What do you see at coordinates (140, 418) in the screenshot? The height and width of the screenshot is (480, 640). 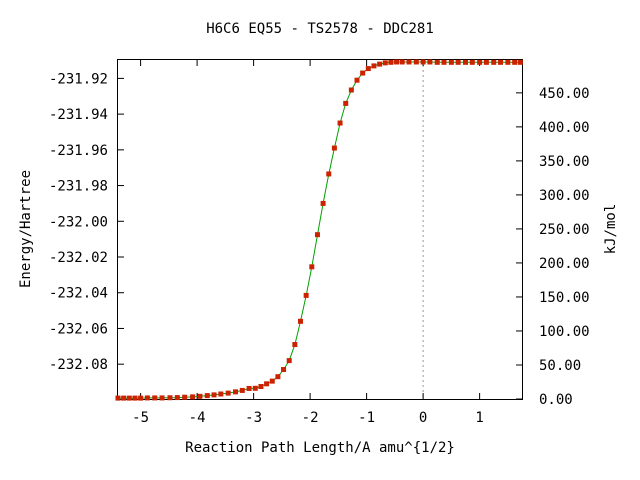 I see `x-tick-label: -5` at bounding box center [140, 418].